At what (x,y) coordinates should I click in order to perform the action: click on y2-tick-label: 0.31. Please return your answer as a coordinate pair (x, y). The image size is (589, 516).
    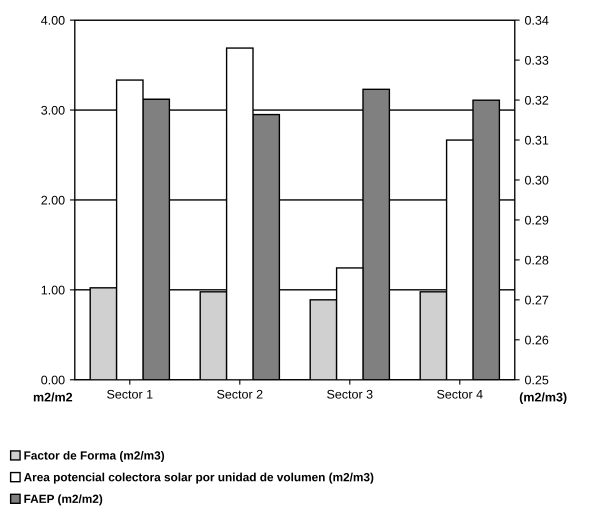
    Looking at the image, I should click on (536, 140).